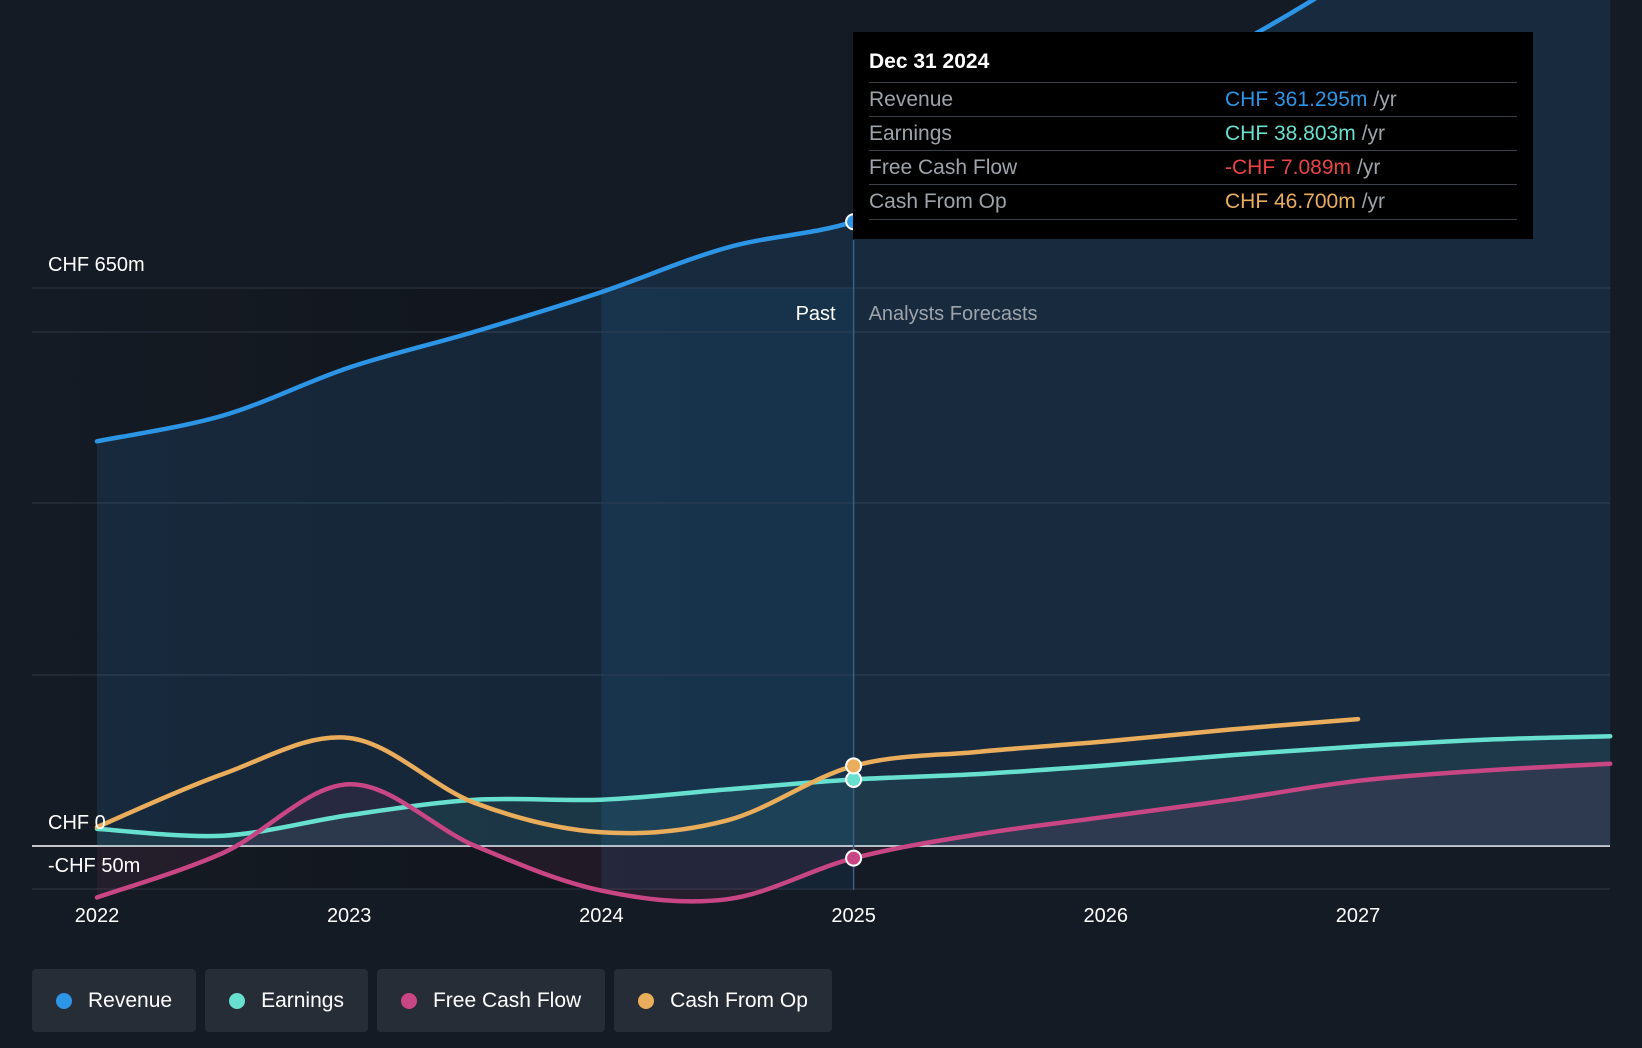 This screenshot has width=1642, height=1048. I want to click on tooltip-row-value: CHF 361.295m/yr, so click(1311, 100).